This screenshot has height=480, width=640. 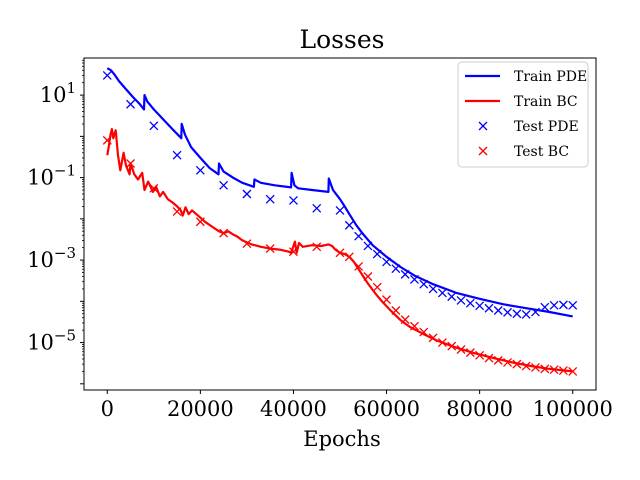 What do you see at coordinates (51, 176) in the screenshot?
I see `y-tick-label: 10⁻¹` at bounding box center [51, 176].